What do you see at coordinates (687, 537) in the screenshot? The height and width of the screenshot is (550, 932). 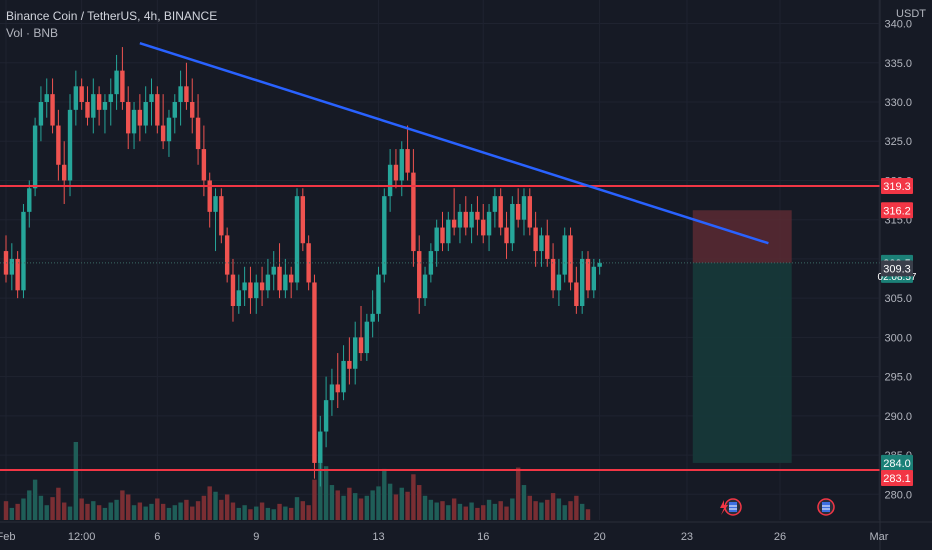 I see `x-tick-label: 23` at bounding box center [687, 537].